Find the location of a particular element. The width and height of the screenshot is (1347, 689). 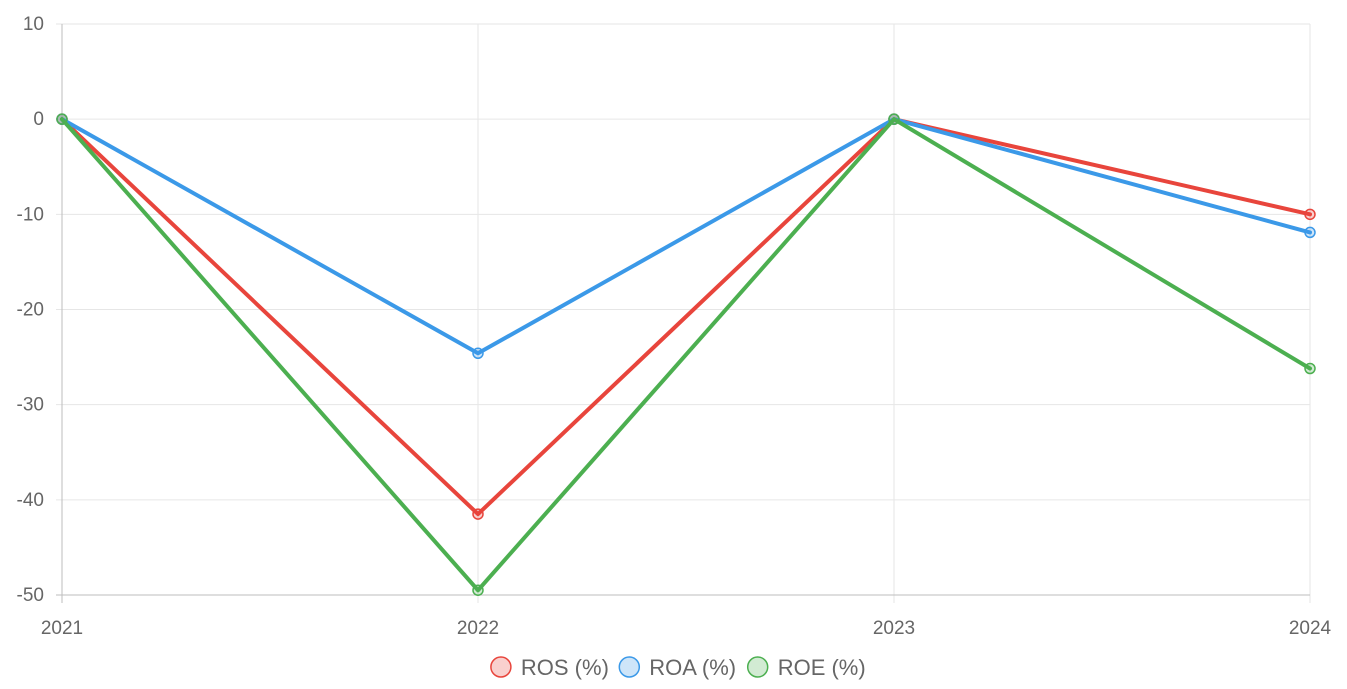

legend-item: ROE (%) is located at coordinates (806, 667).